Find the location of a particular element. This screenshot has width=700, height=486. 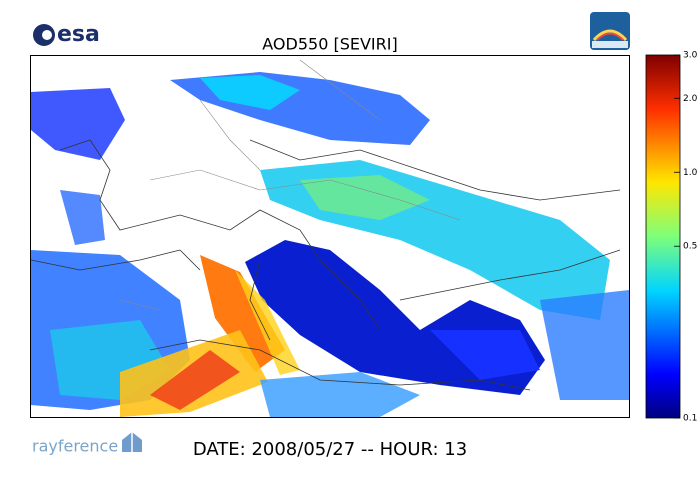

map-title: AOD550 [SEVIRI] is located at coordinates (329, 44).